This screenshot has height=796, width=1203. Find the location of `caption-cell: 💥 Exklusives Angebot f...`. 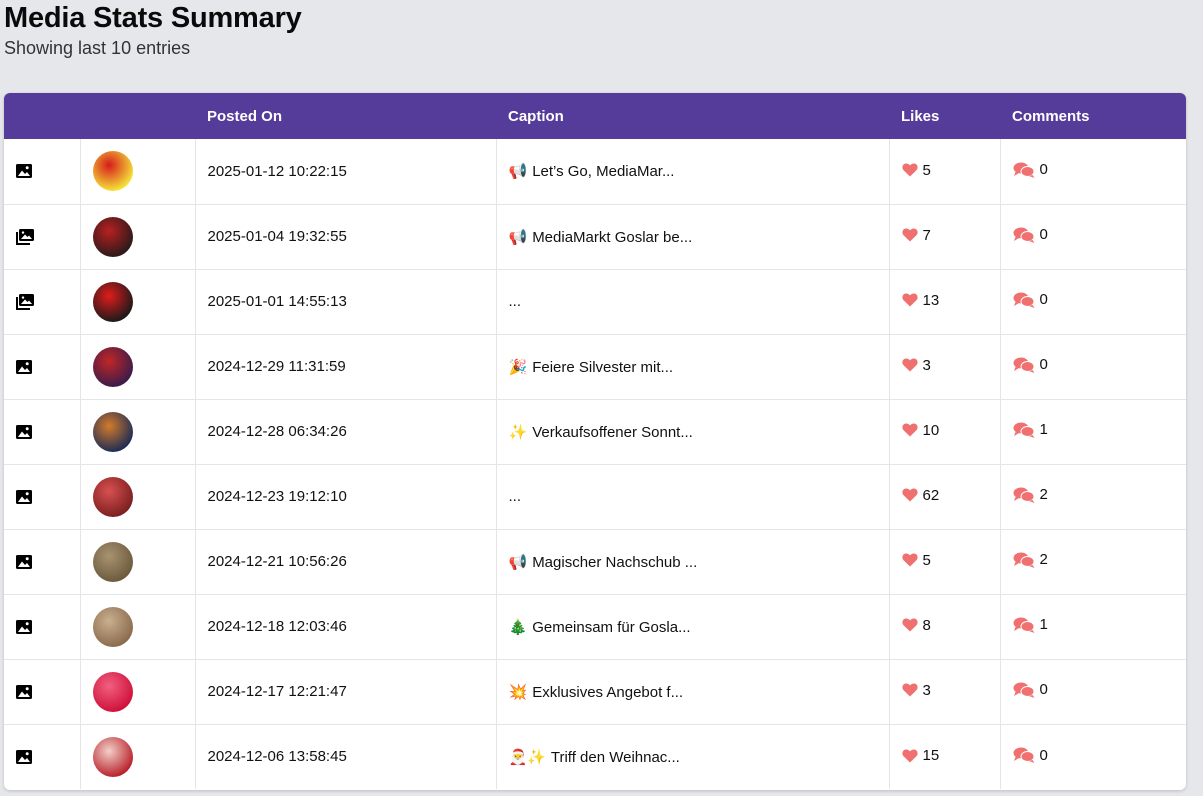

caption-cell: 💥 Exklusives Angebot f... is located at coordinates (692, 691).